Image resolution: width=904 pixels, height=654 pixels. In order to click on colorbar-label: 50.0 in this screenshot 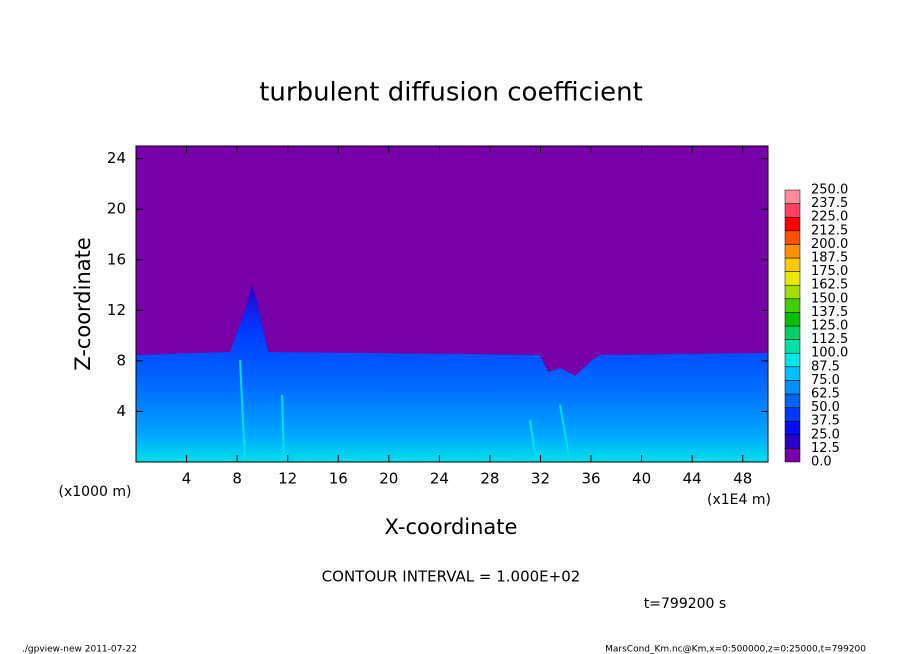, I will do `click(825, 407)`.